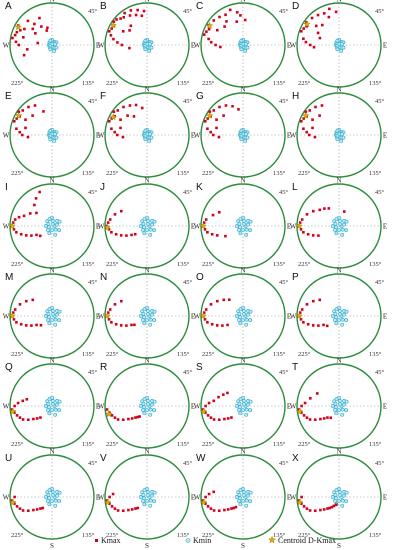 This screenshot has height=550, width=407. I want to click on panel-label: X, so click(295, 458).